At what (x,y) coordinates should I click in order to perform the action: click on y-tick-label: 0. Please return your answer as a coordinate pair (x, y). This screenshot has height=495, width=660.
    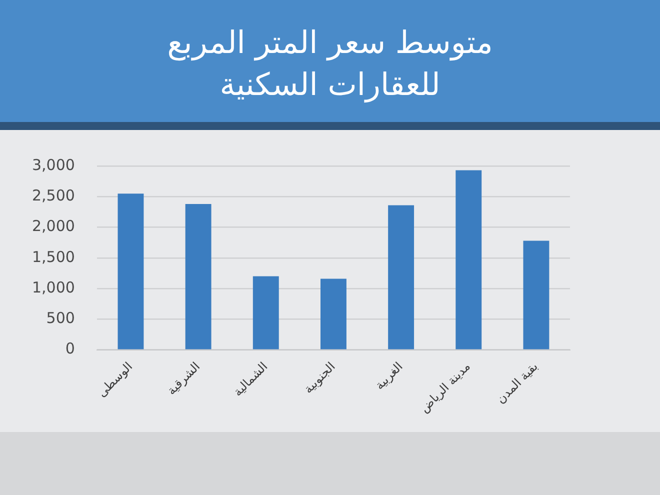
    Looking at the image, I should click on (70, 349).